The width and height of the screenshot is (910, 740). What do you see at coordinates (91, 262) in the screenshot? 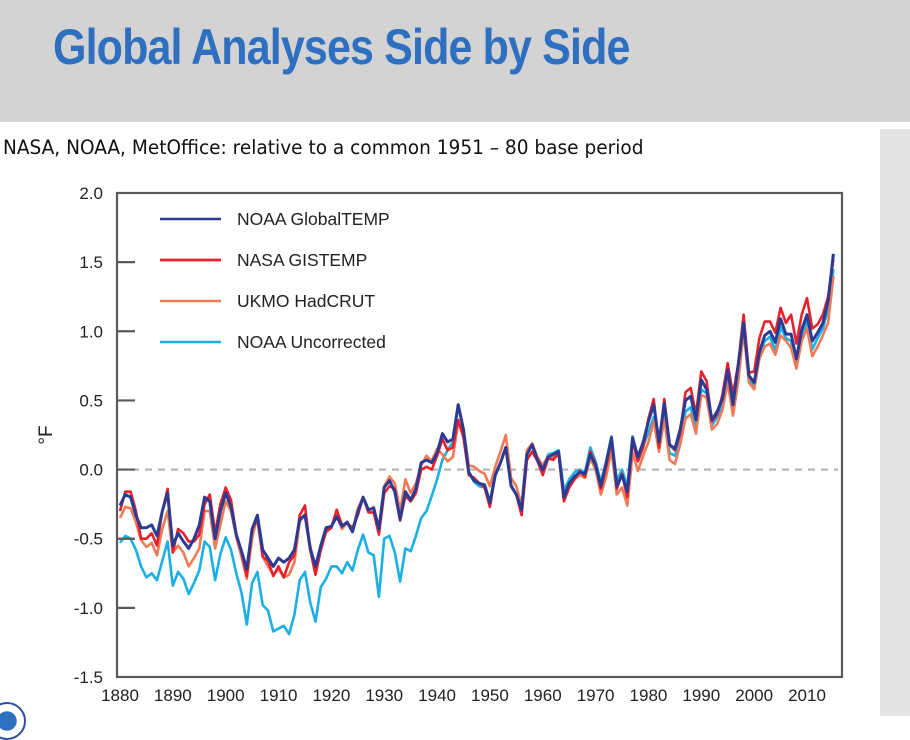
I see `y-tick-label: 1.5` at bounding box center [91, 262].